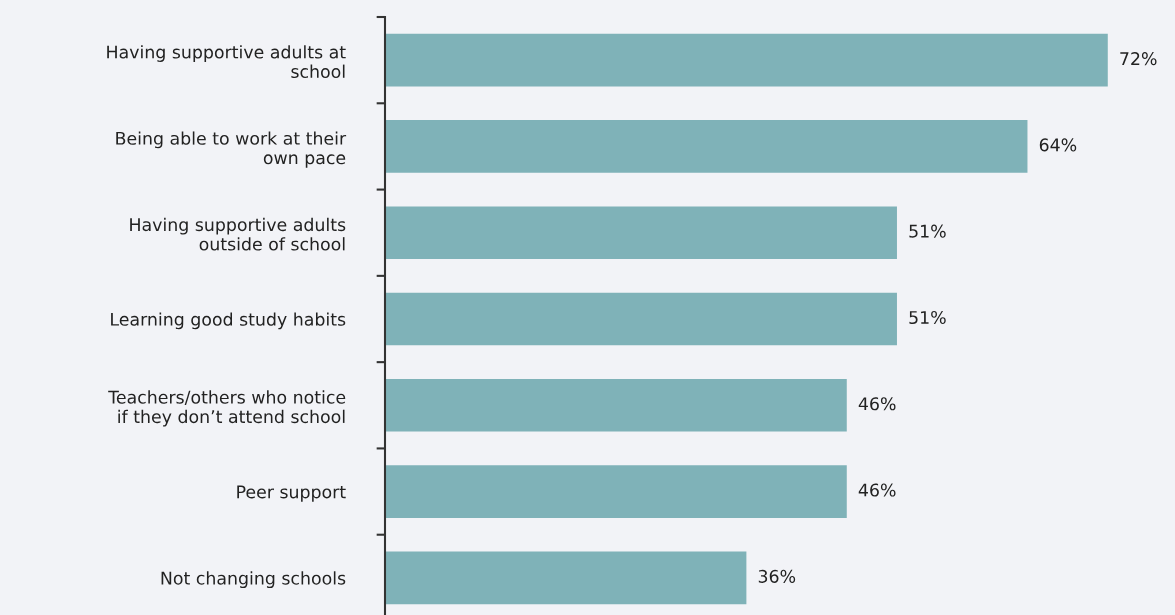 This screenshot has height=615, width=1175. What do you see at coordinates (1138, 59) in the screenshot?
I see `data-label: 72%` at bounding box center [1138, 59].